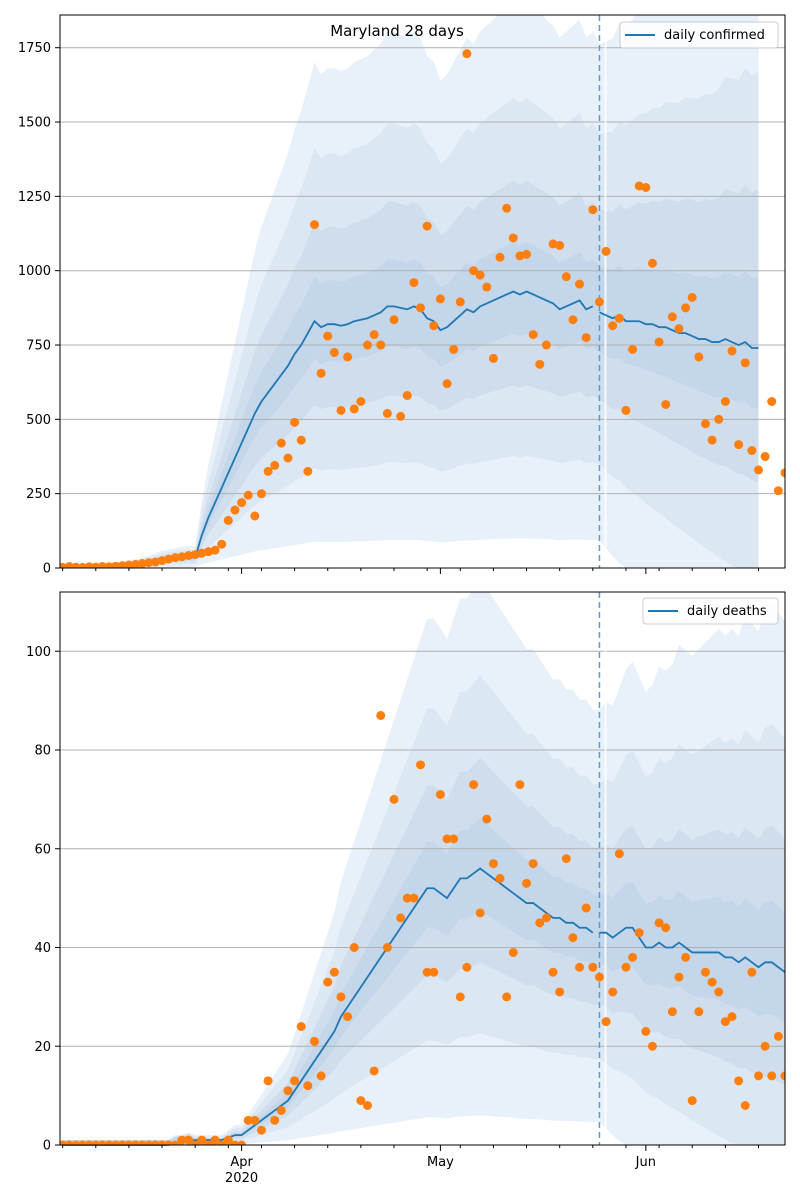 This screenshot has width=800, height=1200. I want to click on confirmed-forecast-marker, so click(602, 291).